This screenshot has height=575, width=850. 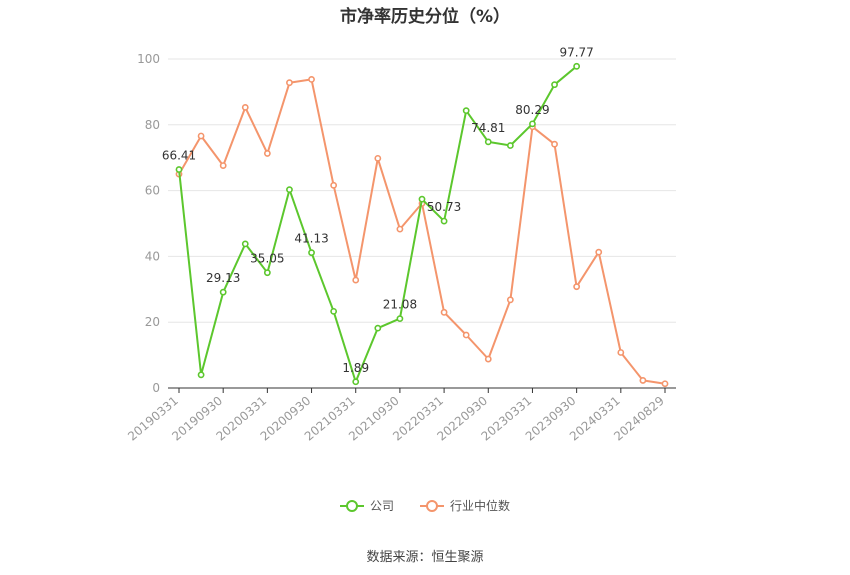 I want to click on y-tick-label: 60, so click(x=152, y=191).